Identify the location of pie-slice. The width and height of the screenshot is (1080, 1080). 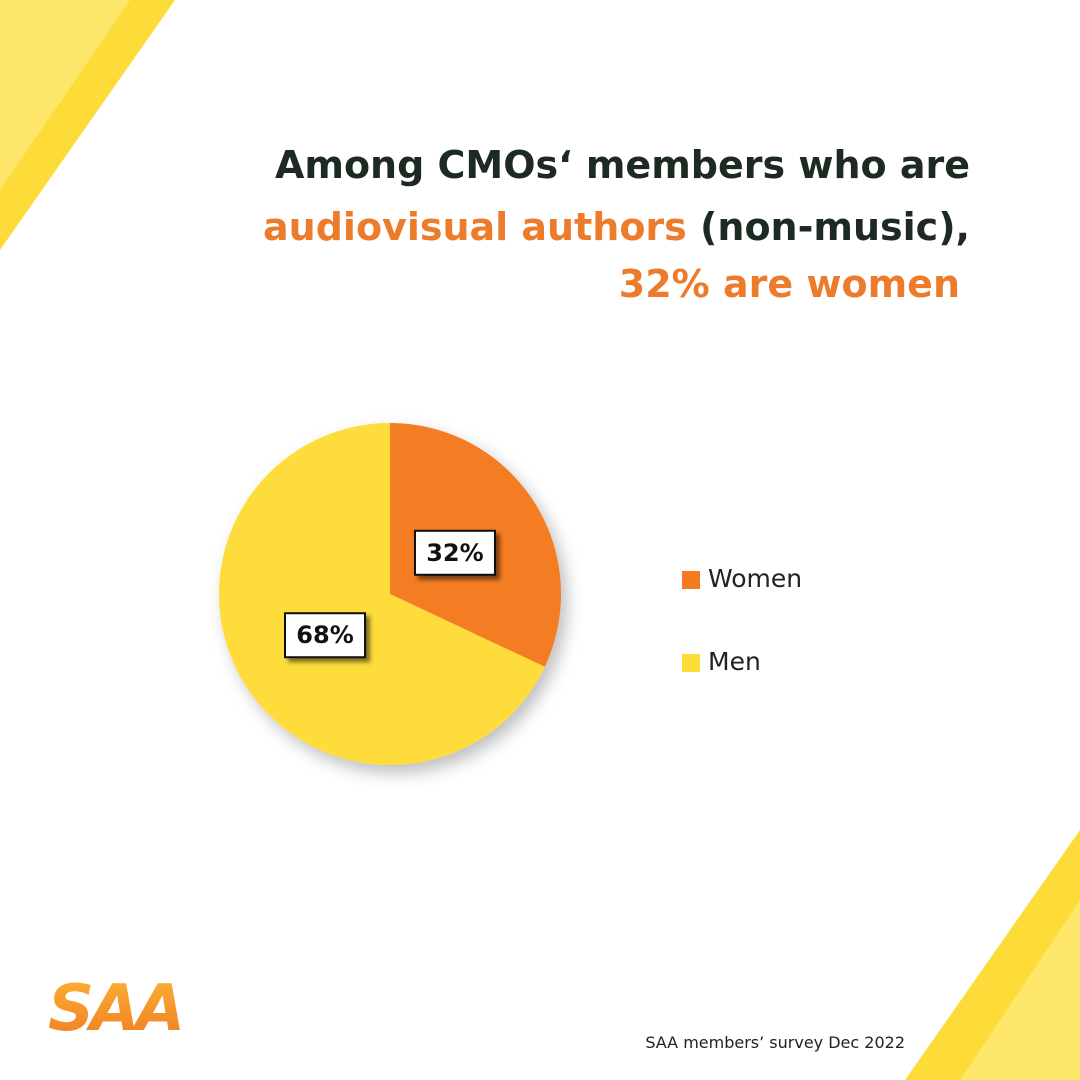
(381, 594).